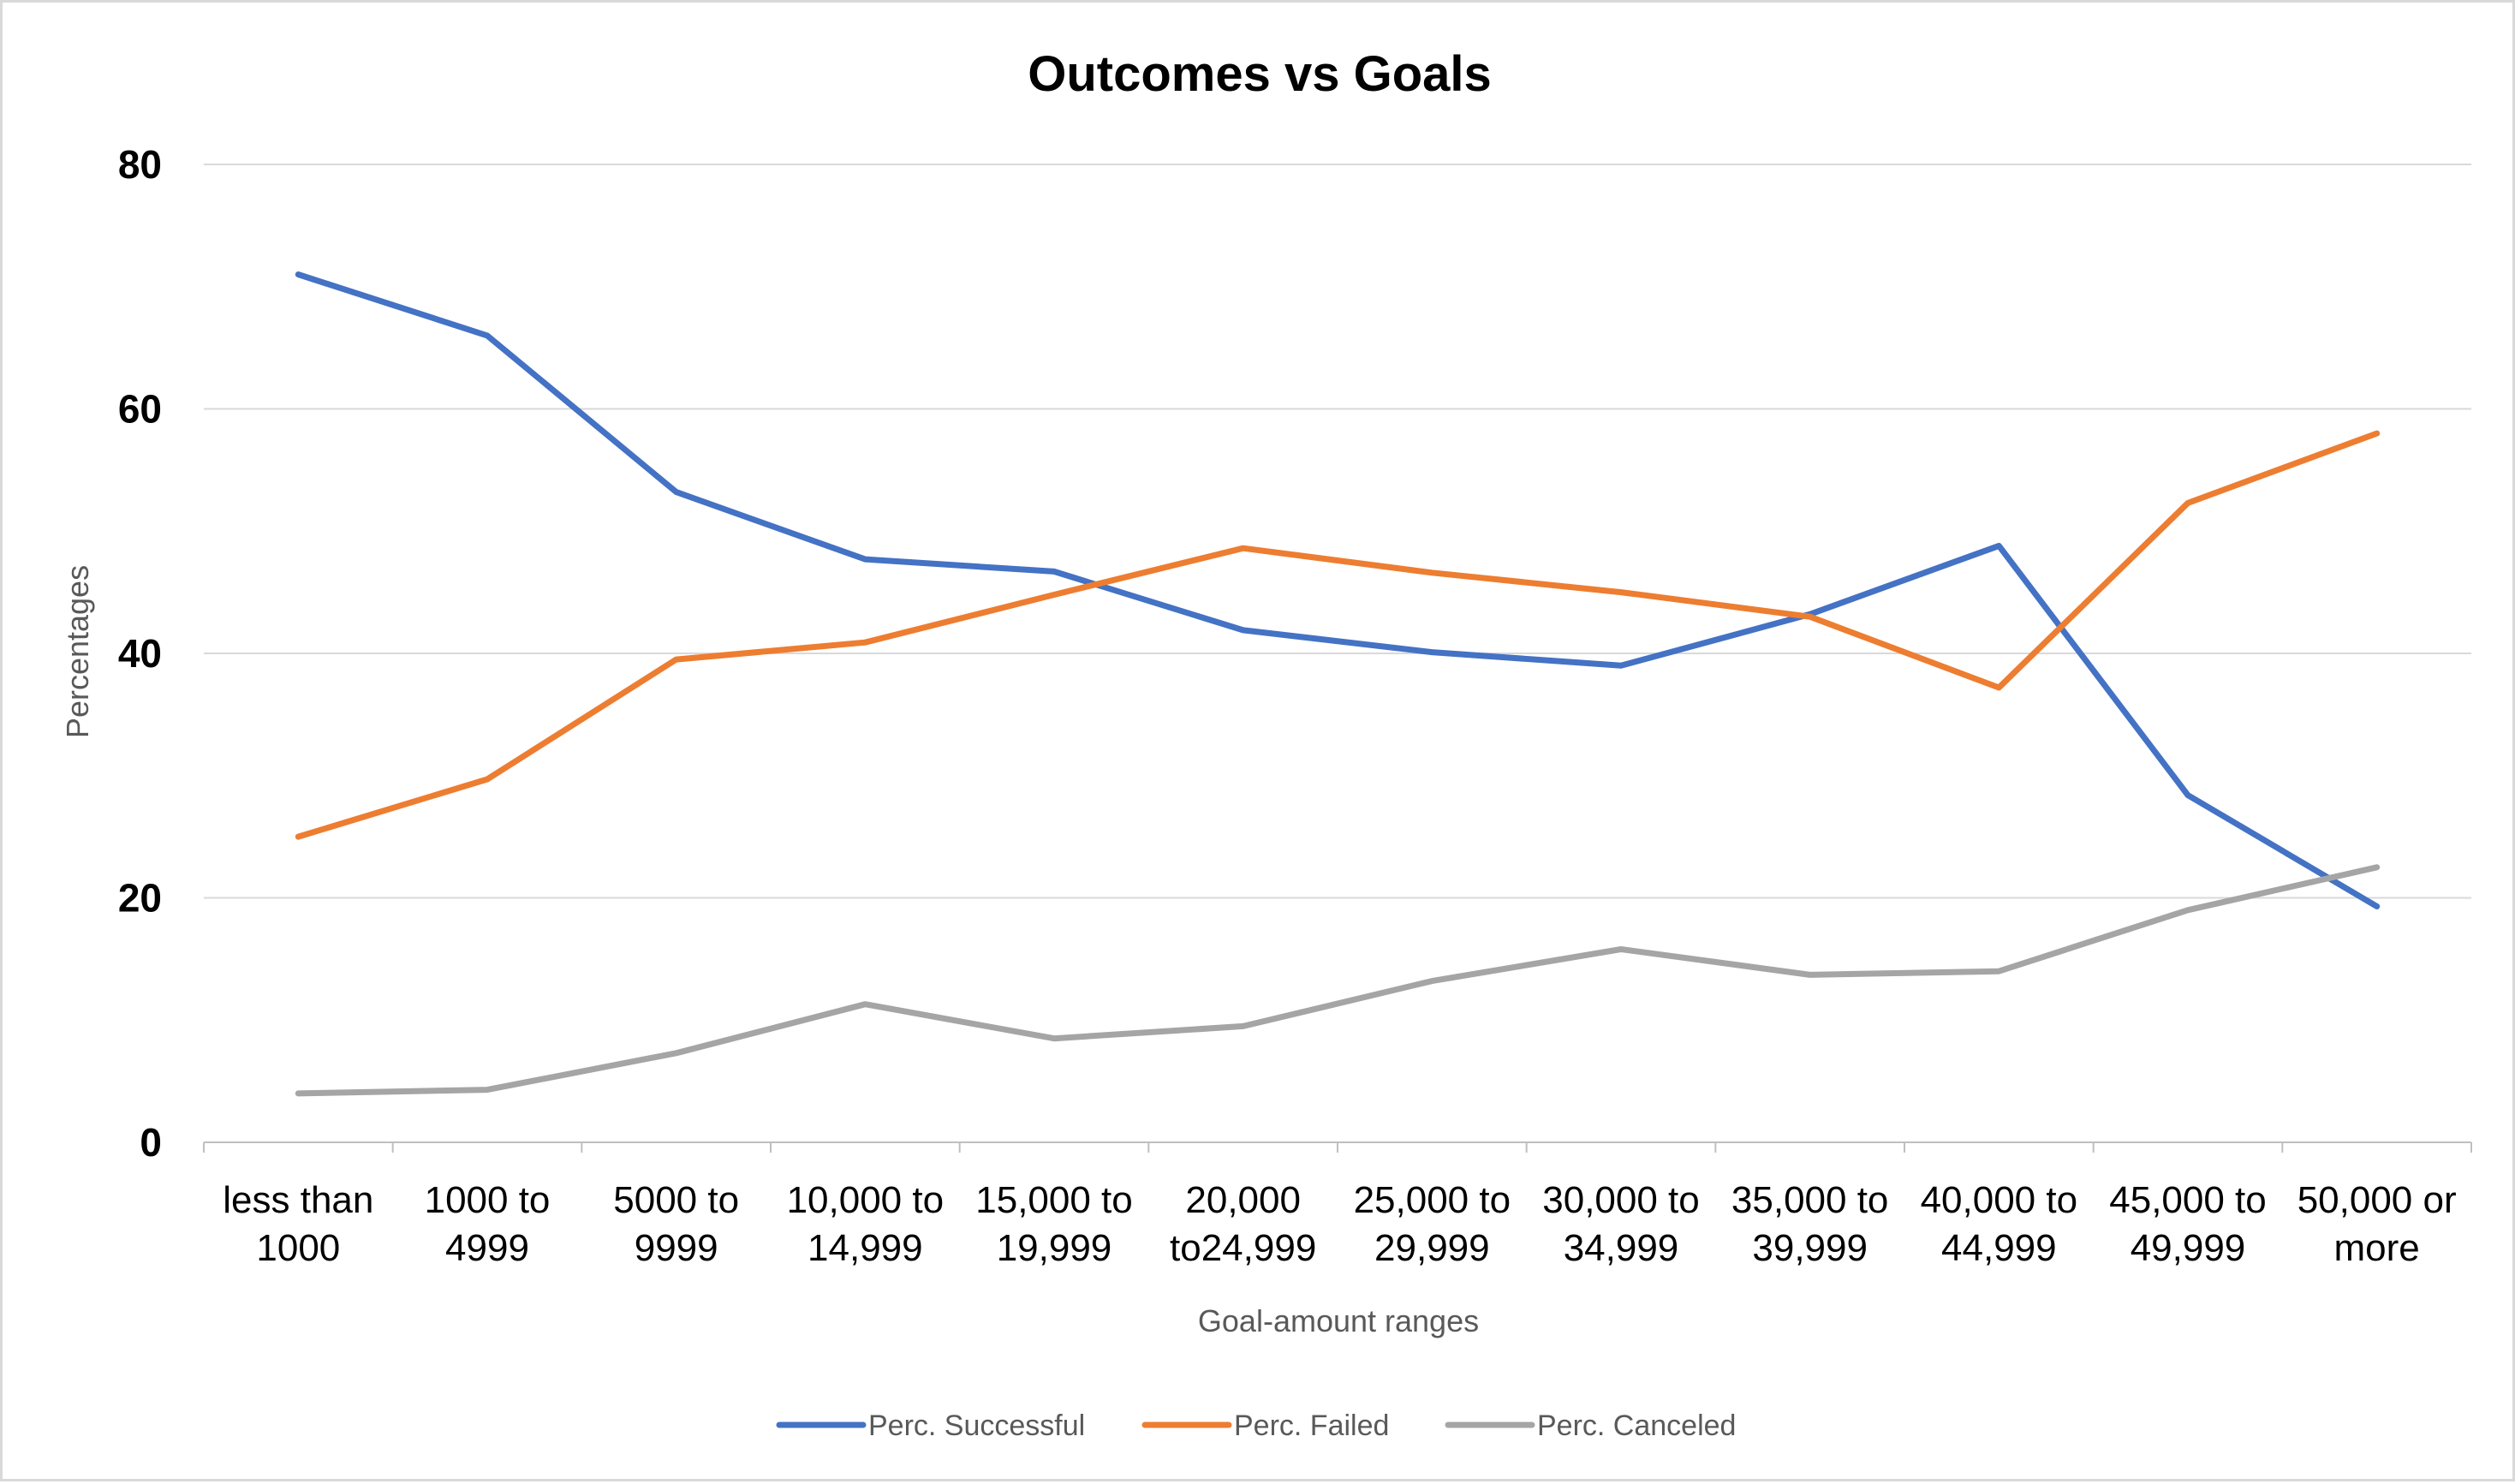  I want to click on x-tick-label: 1000 to 4999, so click(488, 1224).